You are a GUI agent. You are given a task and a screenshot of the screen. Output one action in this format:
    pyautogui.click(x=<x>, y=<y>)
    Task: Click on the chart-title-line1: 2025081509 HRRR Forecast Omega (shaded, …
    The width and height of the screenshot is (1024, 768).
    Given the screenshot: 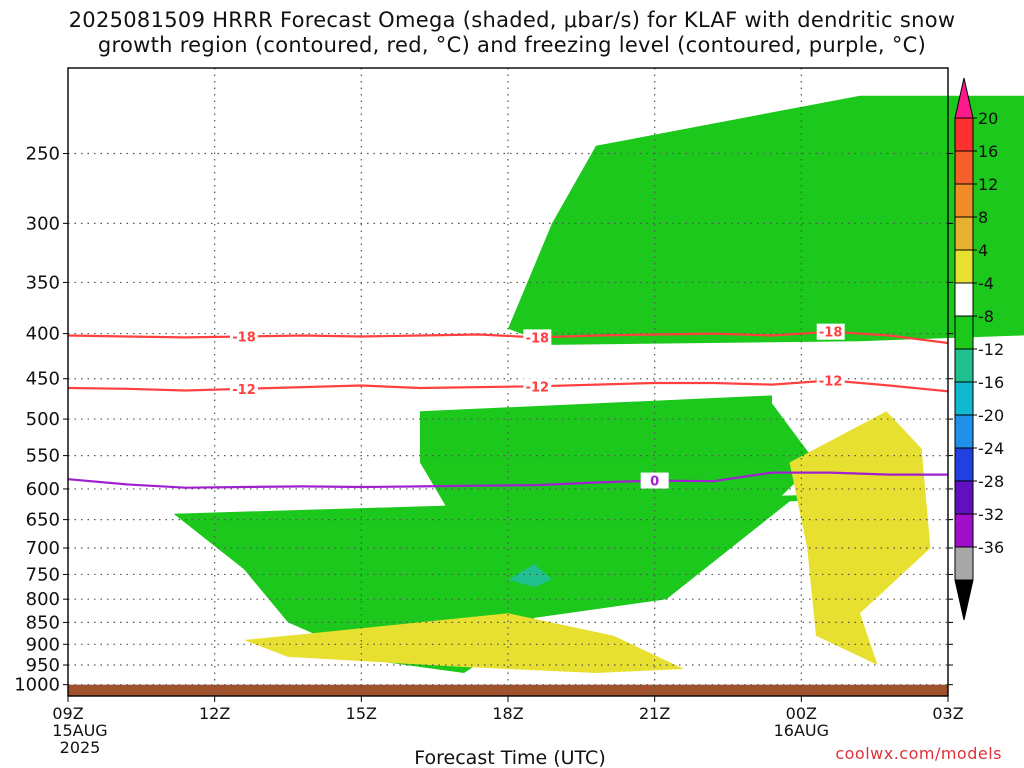 What is the action you would take?
    pyautogui.click(x=512, y=20)
    